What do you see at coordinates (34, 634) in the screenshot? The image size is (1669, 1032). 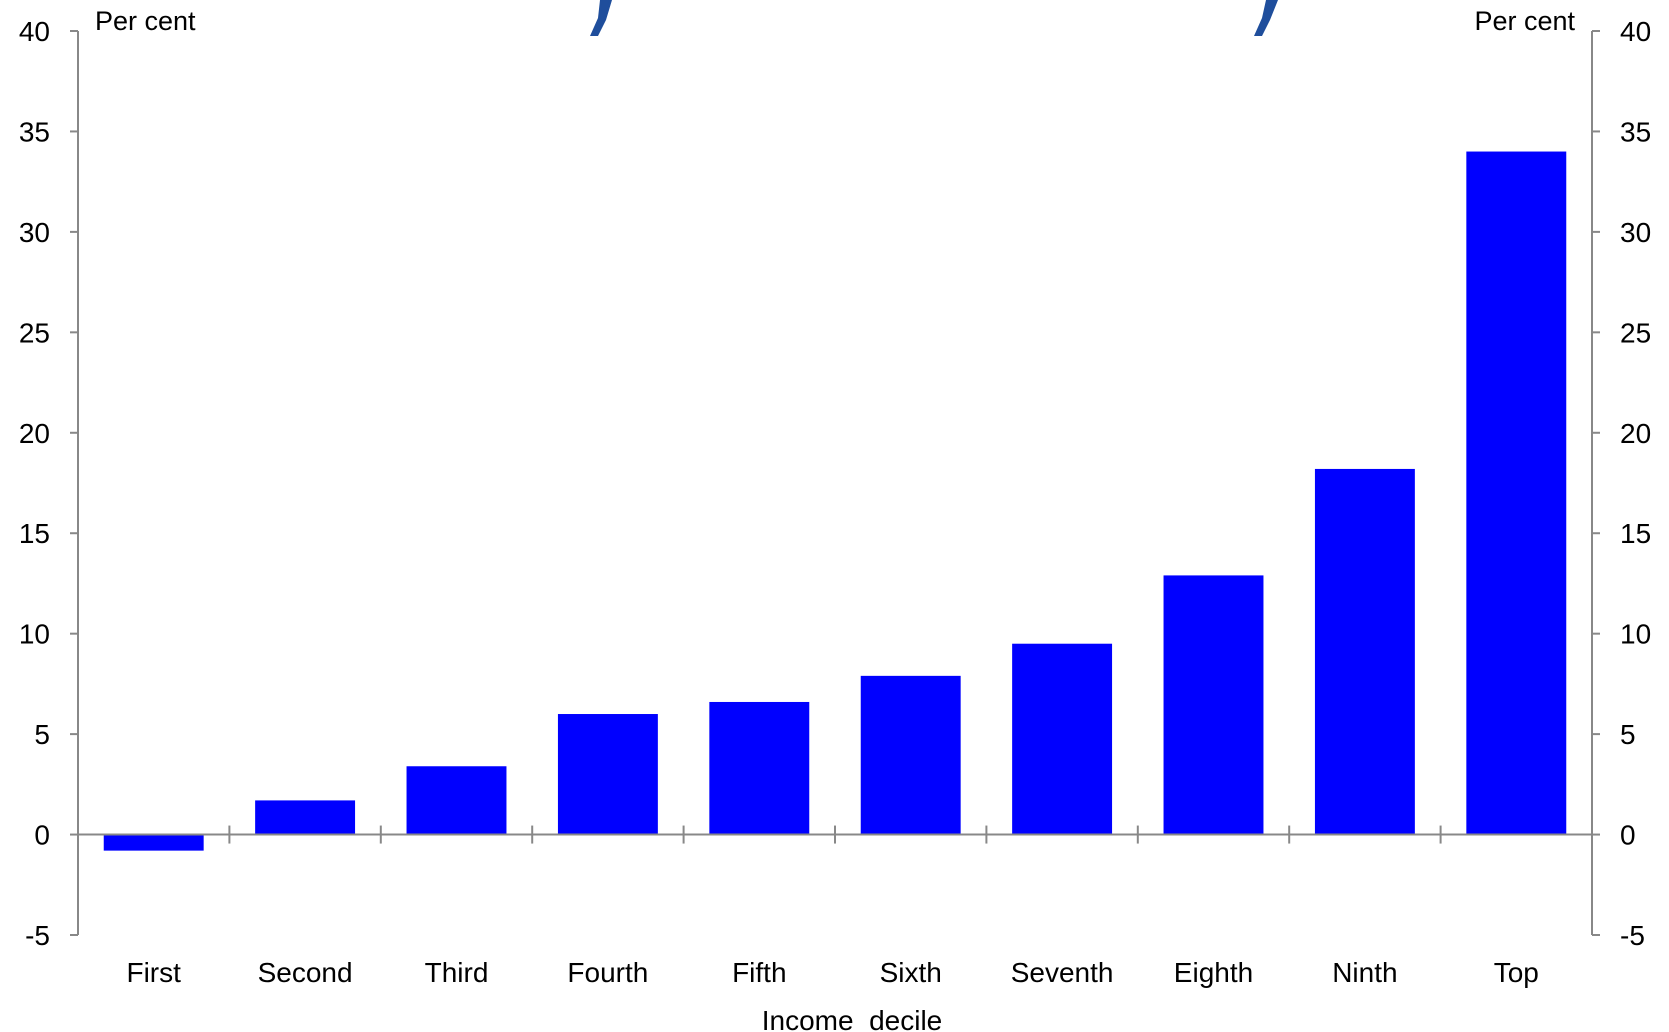 I see `left-tick-label: 10` at bounding box center [34, 634].